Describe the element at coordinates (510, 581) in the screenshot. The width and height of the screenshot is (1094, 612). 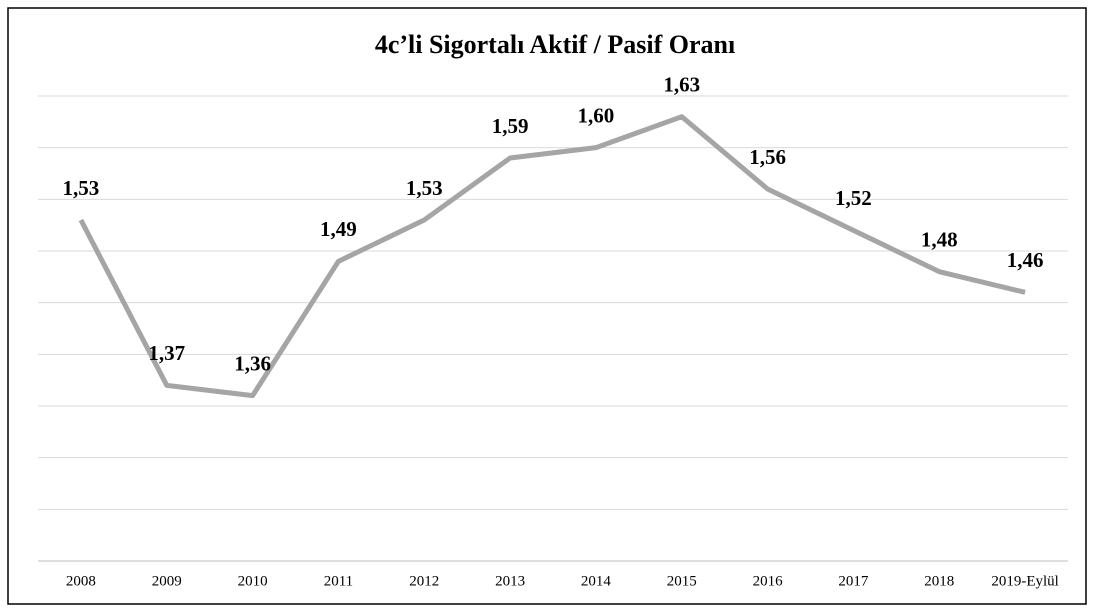
I see `x-tick-label: 2013` at that location.